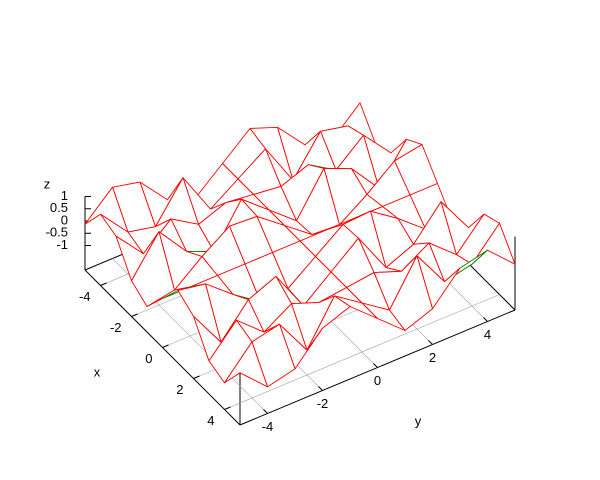  Describe the element at coordinates (268, 426) in the screenshot. I see `y-tick-label: -4` at that location.